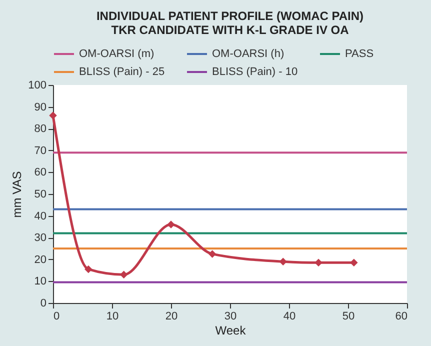  I want to click on x-tick-label: 30, so click(230, 316).